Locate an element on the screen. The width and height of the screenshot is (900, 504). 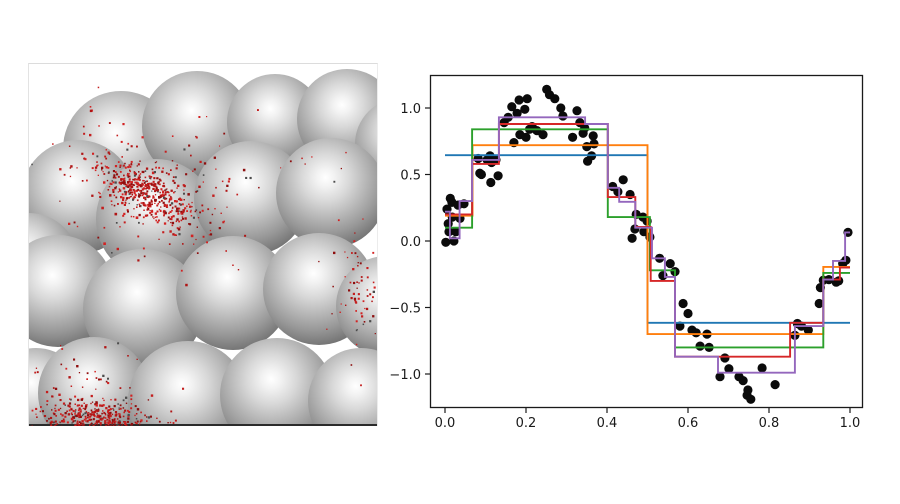
y-axis-tick-label: 0.5 is located at coordinates (410, 175).